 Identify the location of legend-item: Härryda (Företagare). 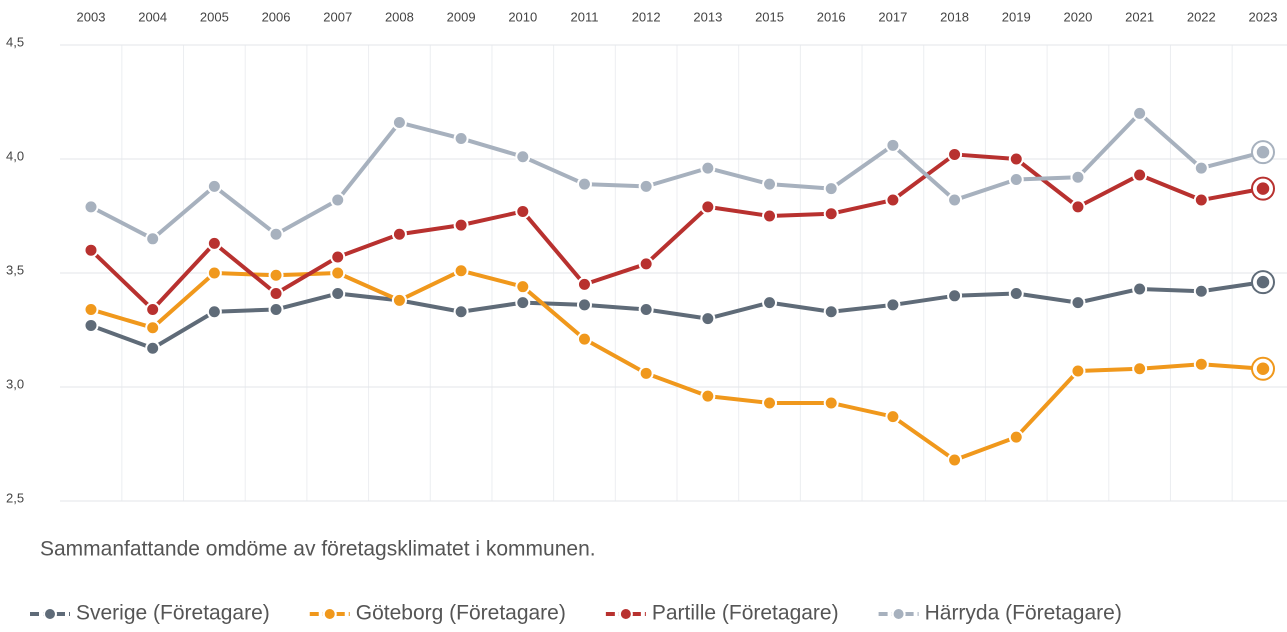
(1000, 613).